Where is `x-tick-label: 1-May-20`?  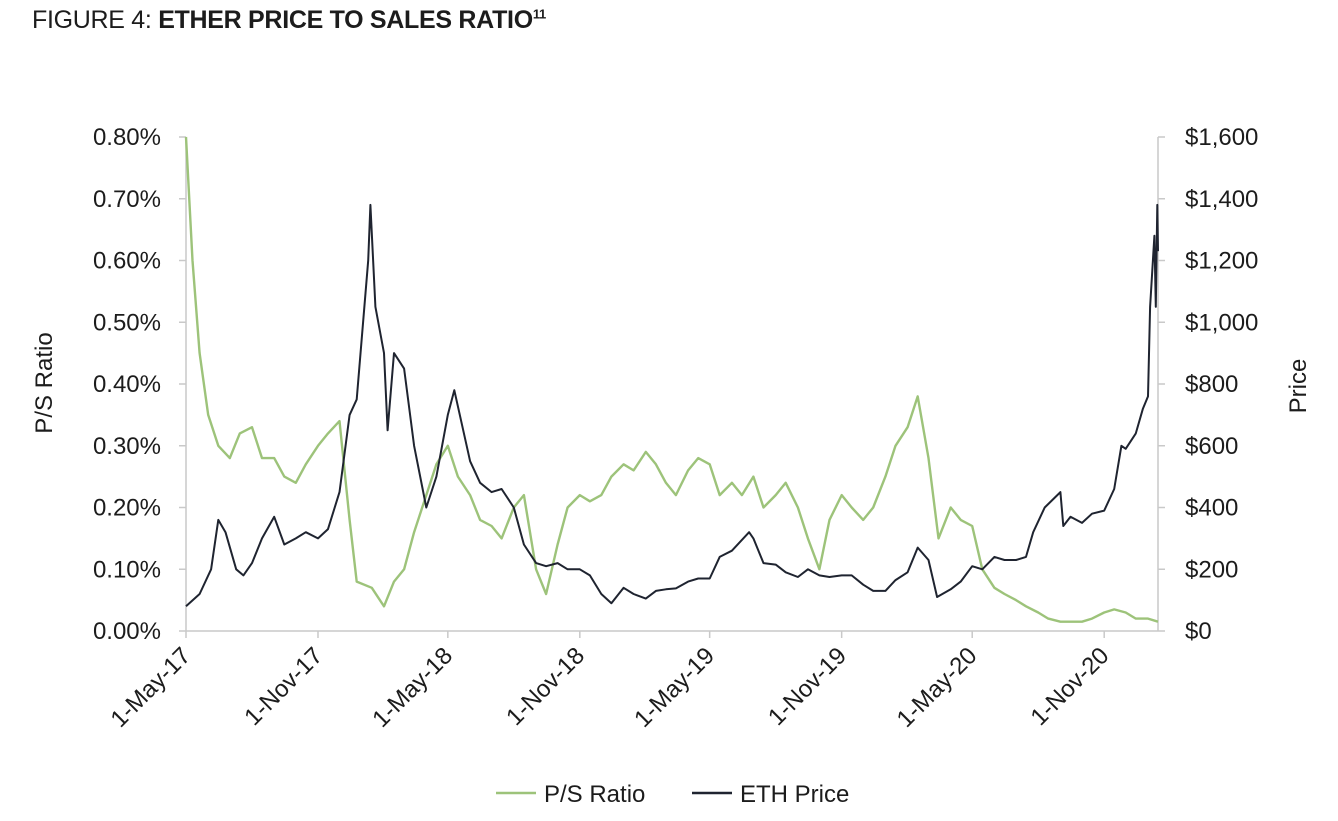 x-tick-label: 1-May-20 is located at coordinates (937, 687).